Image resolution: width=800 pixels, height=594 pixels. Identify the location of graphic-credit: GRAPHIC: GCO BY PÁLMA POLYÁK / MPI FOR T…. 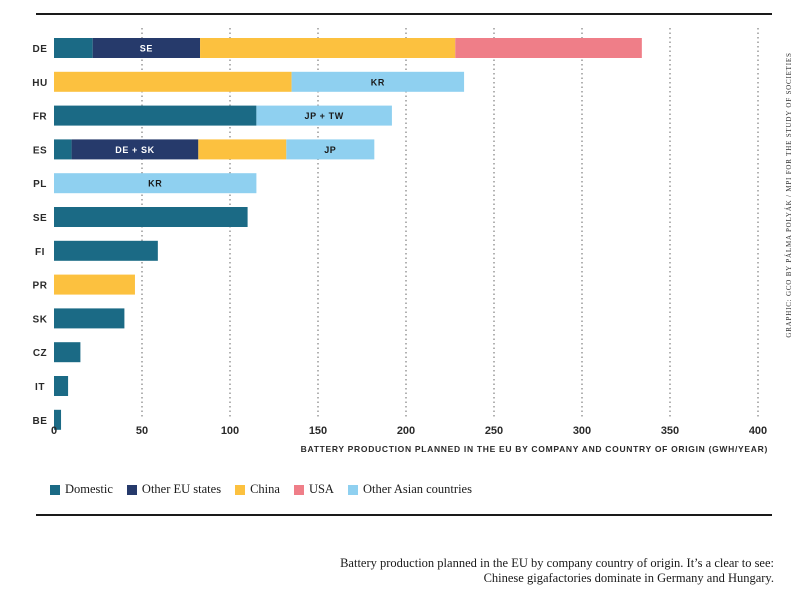
(789, 194).